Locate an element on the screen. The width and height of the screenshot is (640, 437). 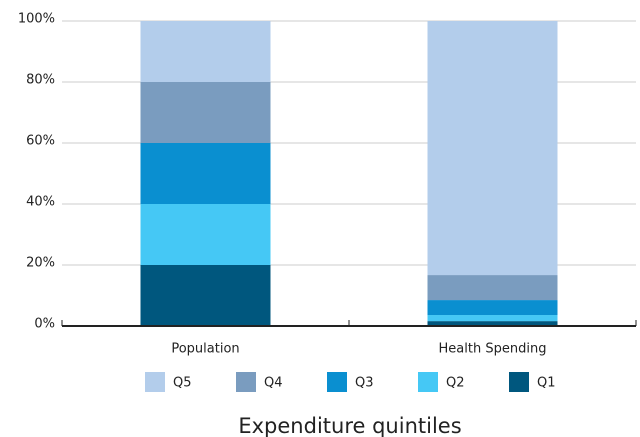
y-tick-label: 80% is located at coordinates (40, 80).